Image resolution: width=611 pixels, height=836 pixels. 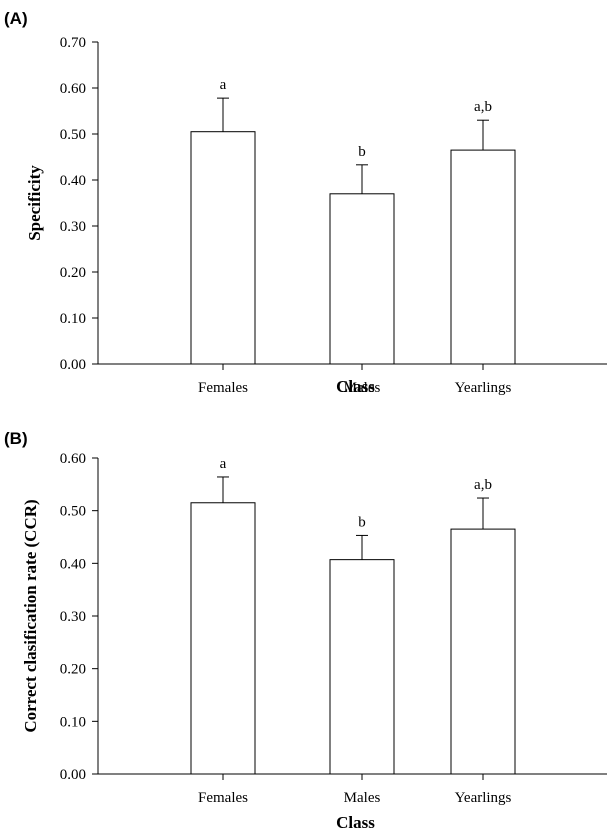 What do you see at coordinates (16, 438) in the screenshot?
I see `panel-label: (B)` at bounding box center [16, 438].